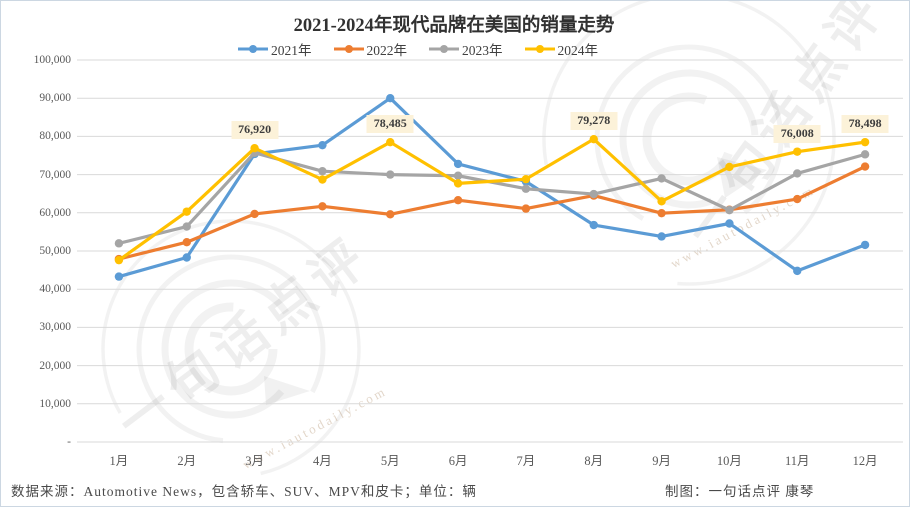 This screenshot has height=507, width=910. Describe the element at coordinates (418, 49) in the screenshot. I see `legend: 2021年 2022年 2023年 2024年` at that location.